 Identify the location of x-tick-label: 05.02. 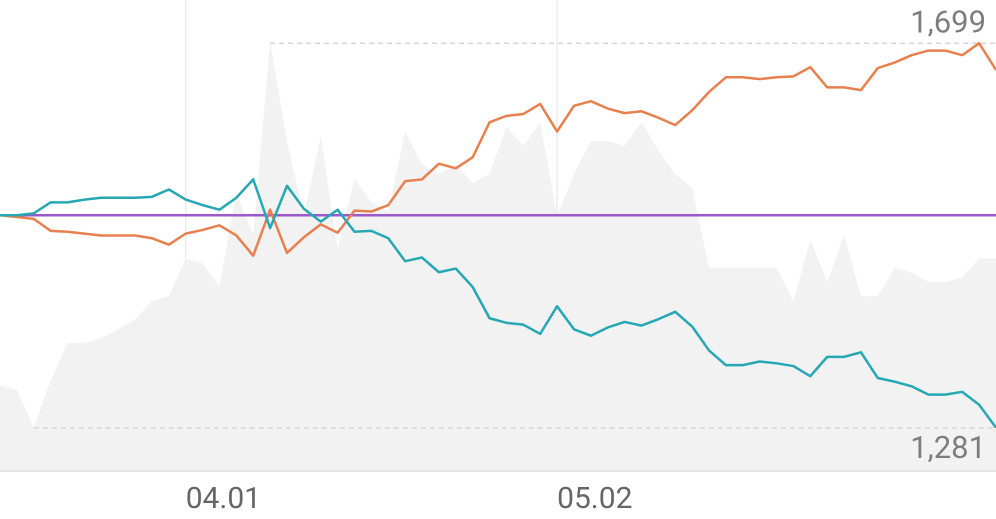
(594, 498).